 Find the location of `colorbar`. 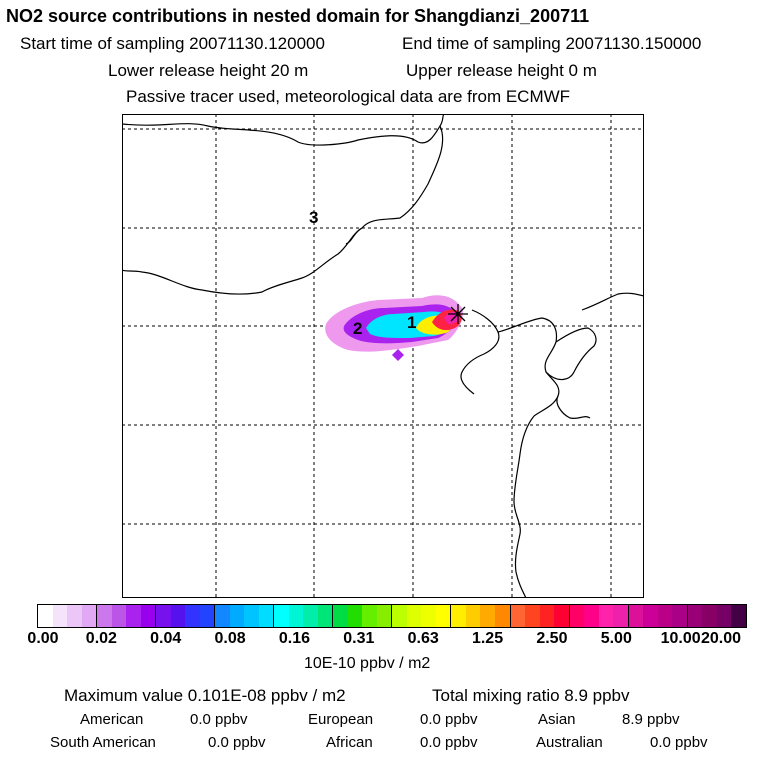

colorbar is located at coordinates (392, 616).